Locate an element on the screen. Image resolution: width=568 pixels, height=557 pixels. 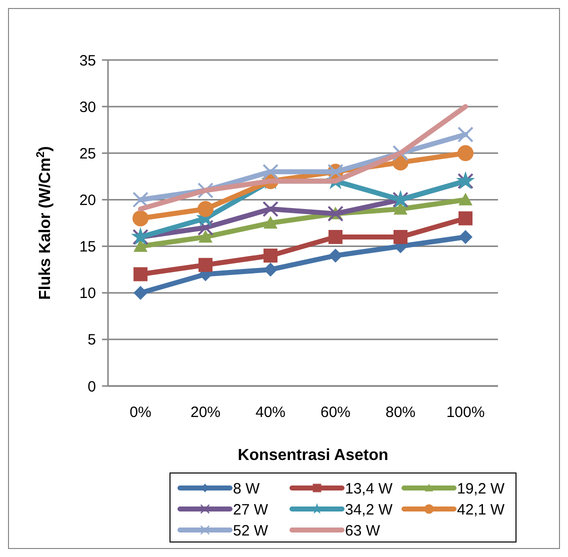
y-tick-label: 30 is located at coordinates (87, 107).